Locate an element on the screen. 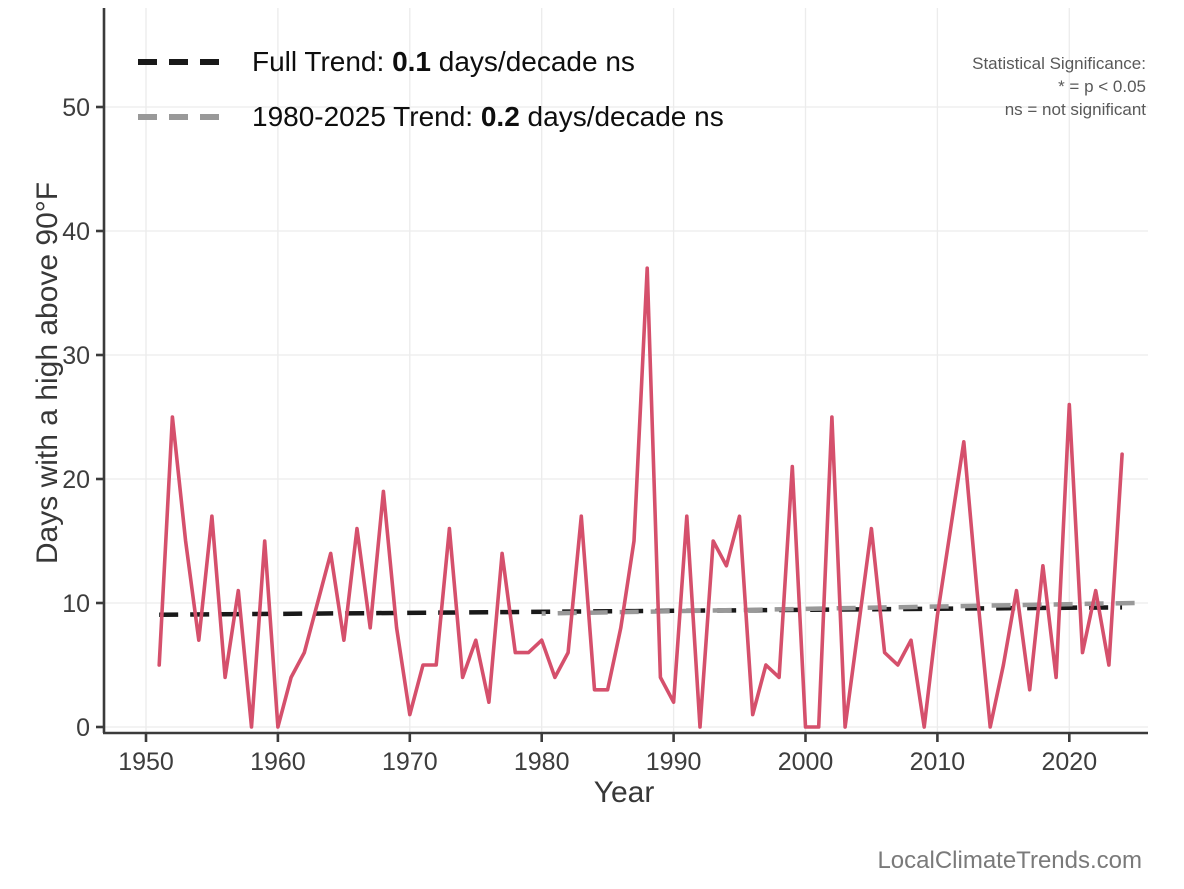 This screenshot has width=1184, height=889. y-tick-label: 10 is located at coordinates (76, 604).